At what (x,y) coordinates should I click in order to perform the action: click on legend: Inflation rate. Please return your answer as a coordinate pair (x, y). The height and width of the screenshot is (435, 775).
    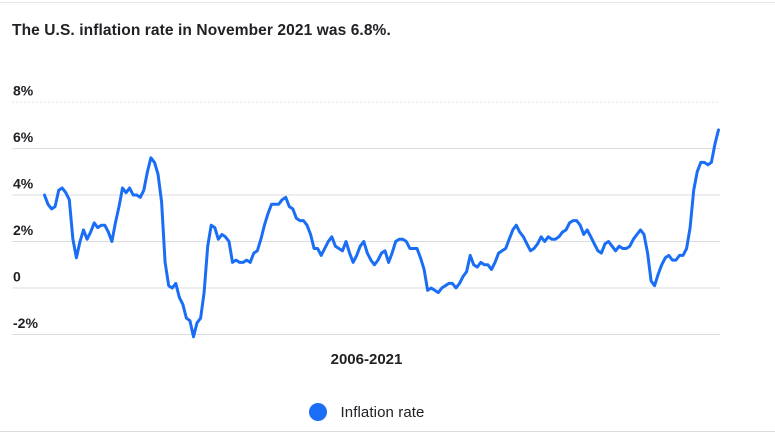
    Looking at the image, I should click on (366, 412).